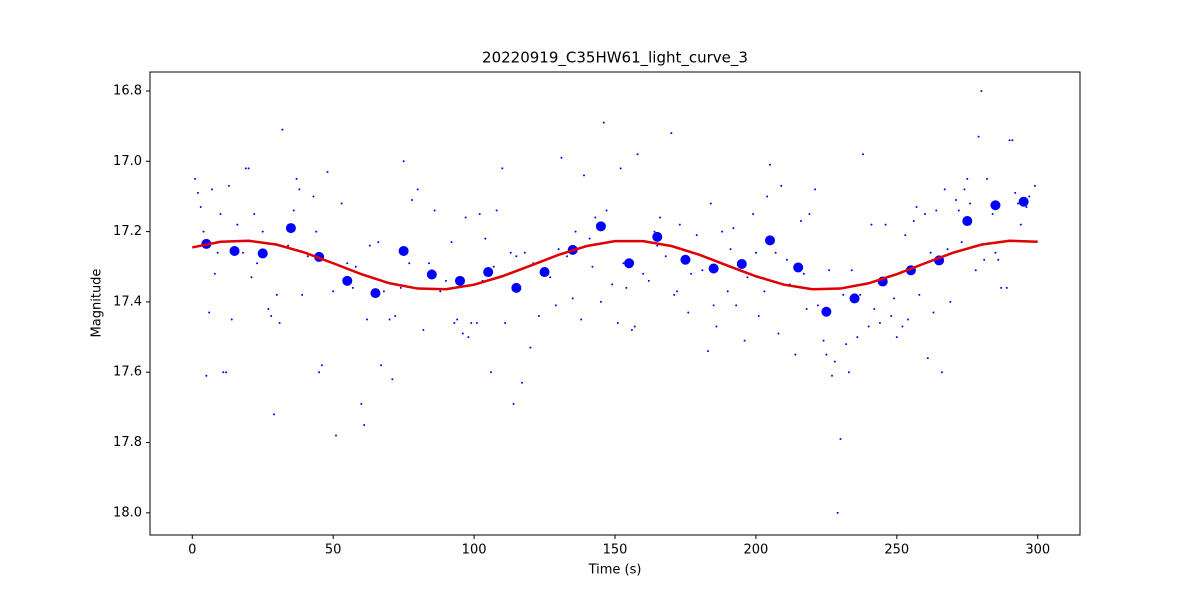 This screenshot has width=1200, height=604. I want to click on fit-line, so click(615, 265).